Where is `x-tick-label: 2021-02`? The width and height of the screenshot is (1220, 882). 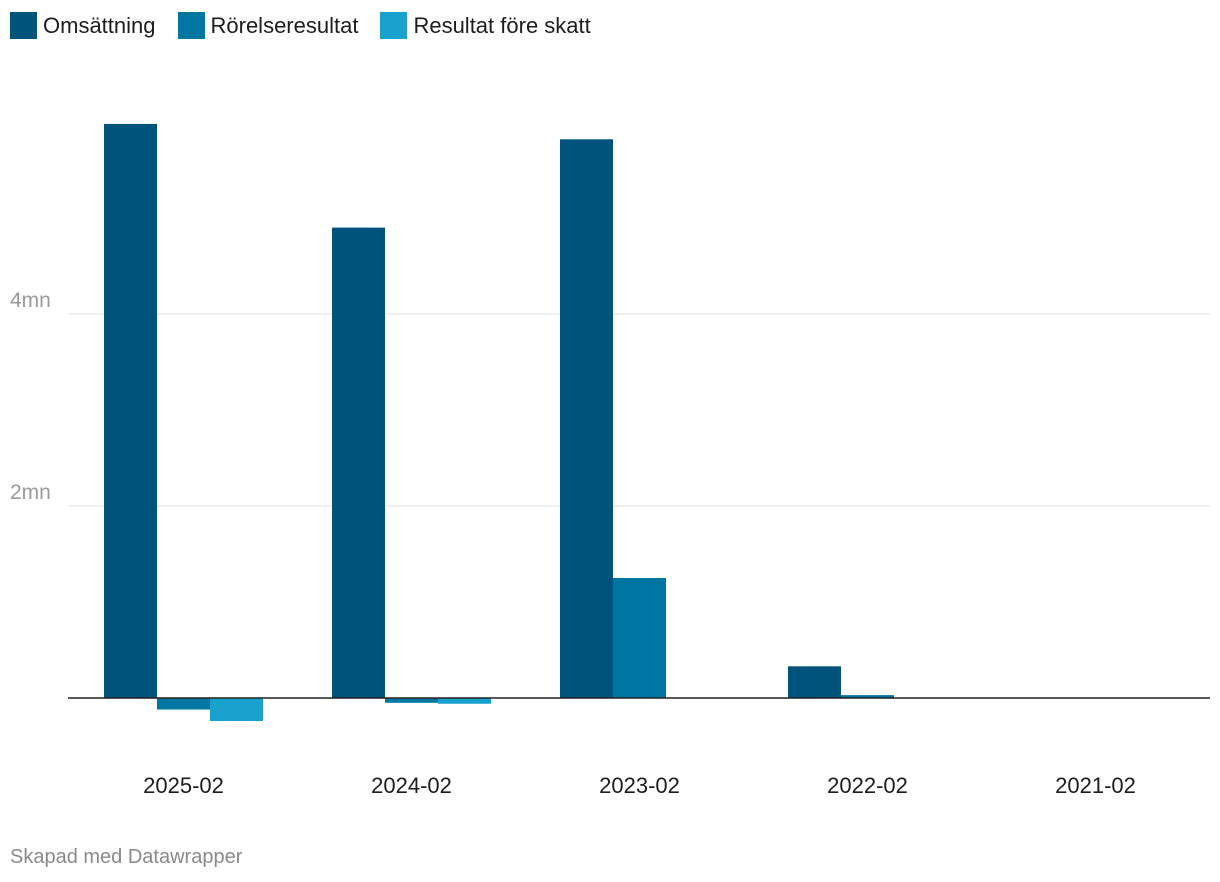
x-tick-label: 2021-02 is located at coordinates (1095, 785).